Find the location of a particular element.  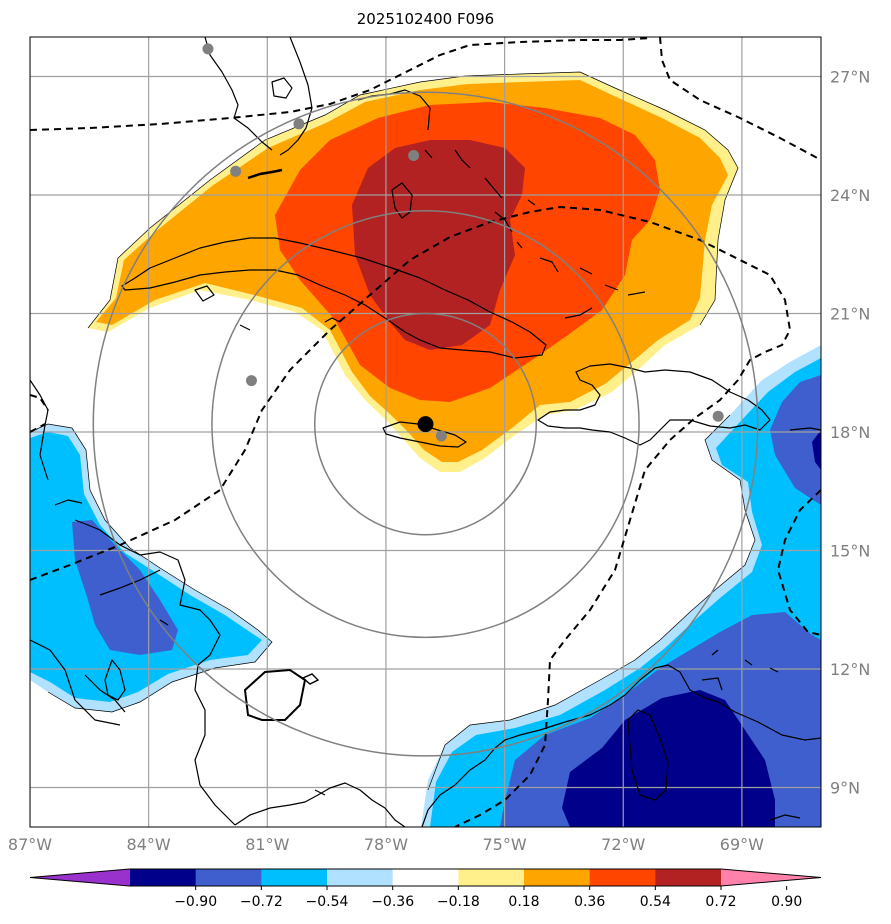

colorbar-extend-low is located at coordinates (80, 877).